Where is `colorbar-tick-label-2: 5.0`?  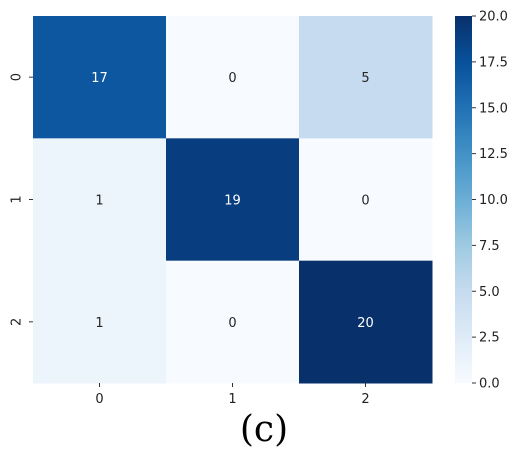 colorbar-tick-label-2: 5.0 is located at coordinates (489, 292).